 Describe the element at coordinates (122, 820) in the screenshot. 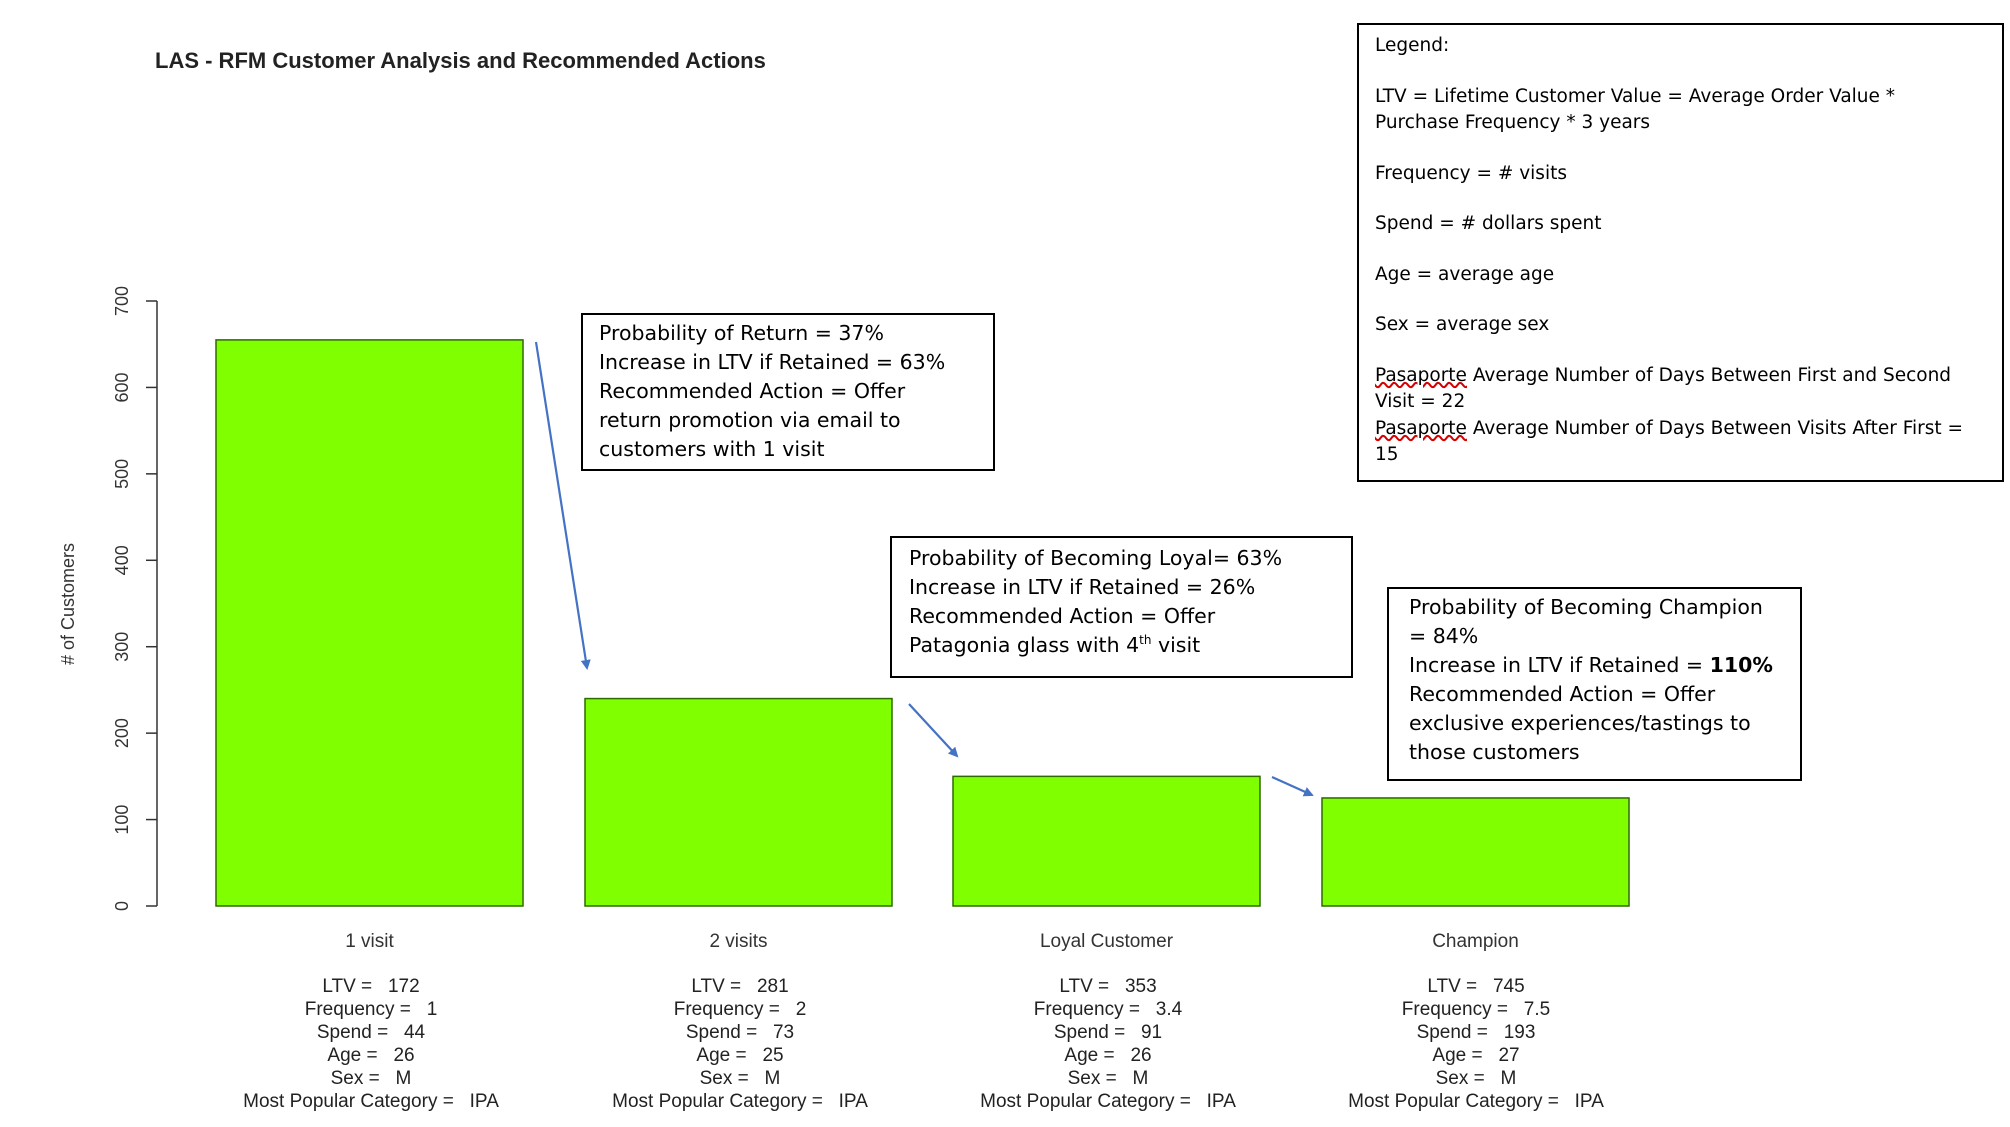

I see `y-tick-label: 100` at that location.